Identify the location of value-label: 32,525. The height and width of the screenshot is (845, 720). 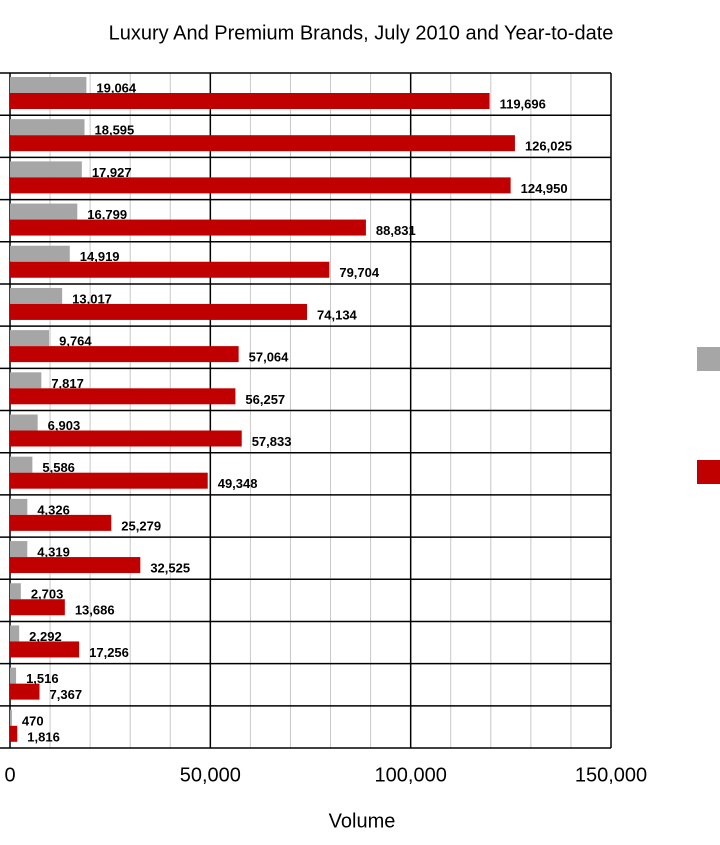
(170, 568).